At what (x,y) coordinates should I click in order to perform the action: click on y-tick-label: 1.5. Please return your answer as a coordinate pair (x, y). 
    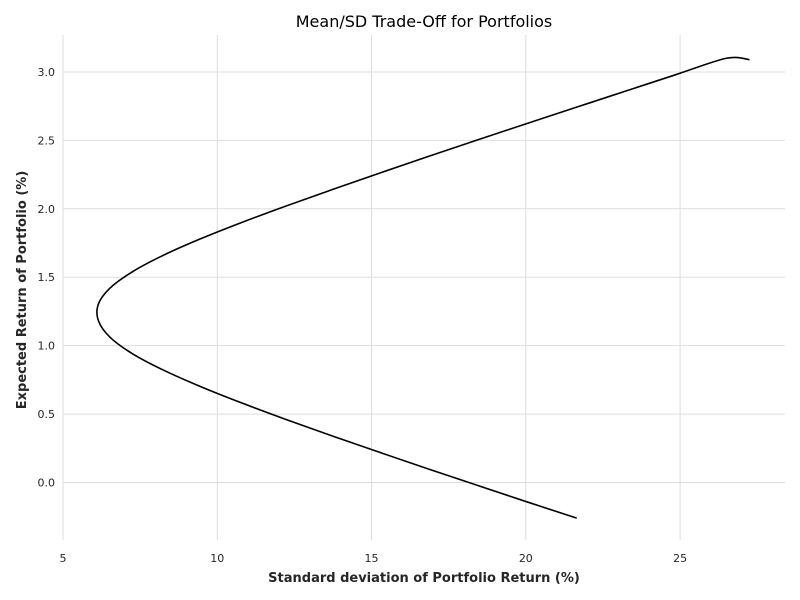
    Looking at the image, I should click on (47, 277).